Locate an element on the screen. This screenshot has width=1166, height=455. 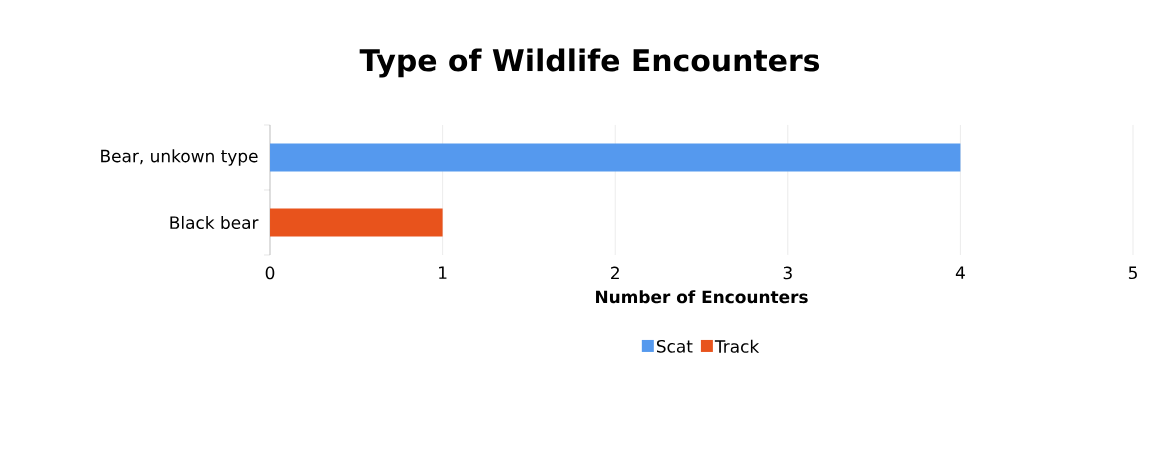
chart-title: Type of Wildlife Encounters is located at coordinates (589, 63).